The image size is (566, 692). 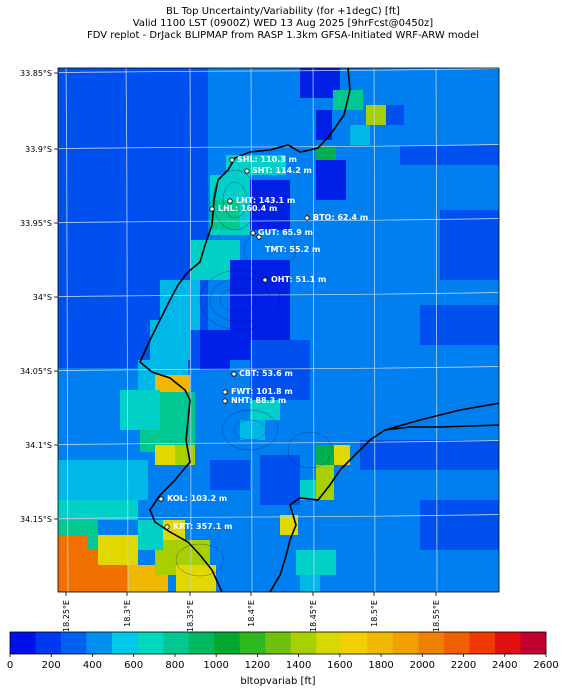 I want to click on latitude-label: 33.9°S, so click(x=38, y=149).